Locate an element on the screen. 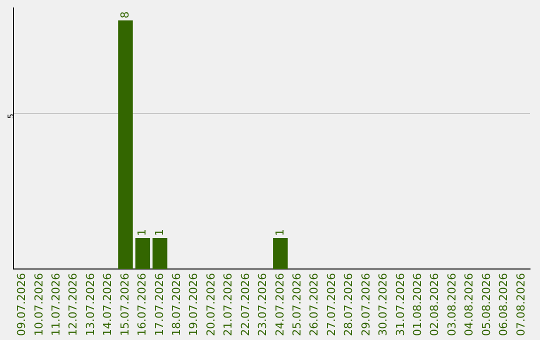 The height and width of the screenshot is (340, 540). x-tick-label: 24.07.2026 is located at coordinates (279, 304).